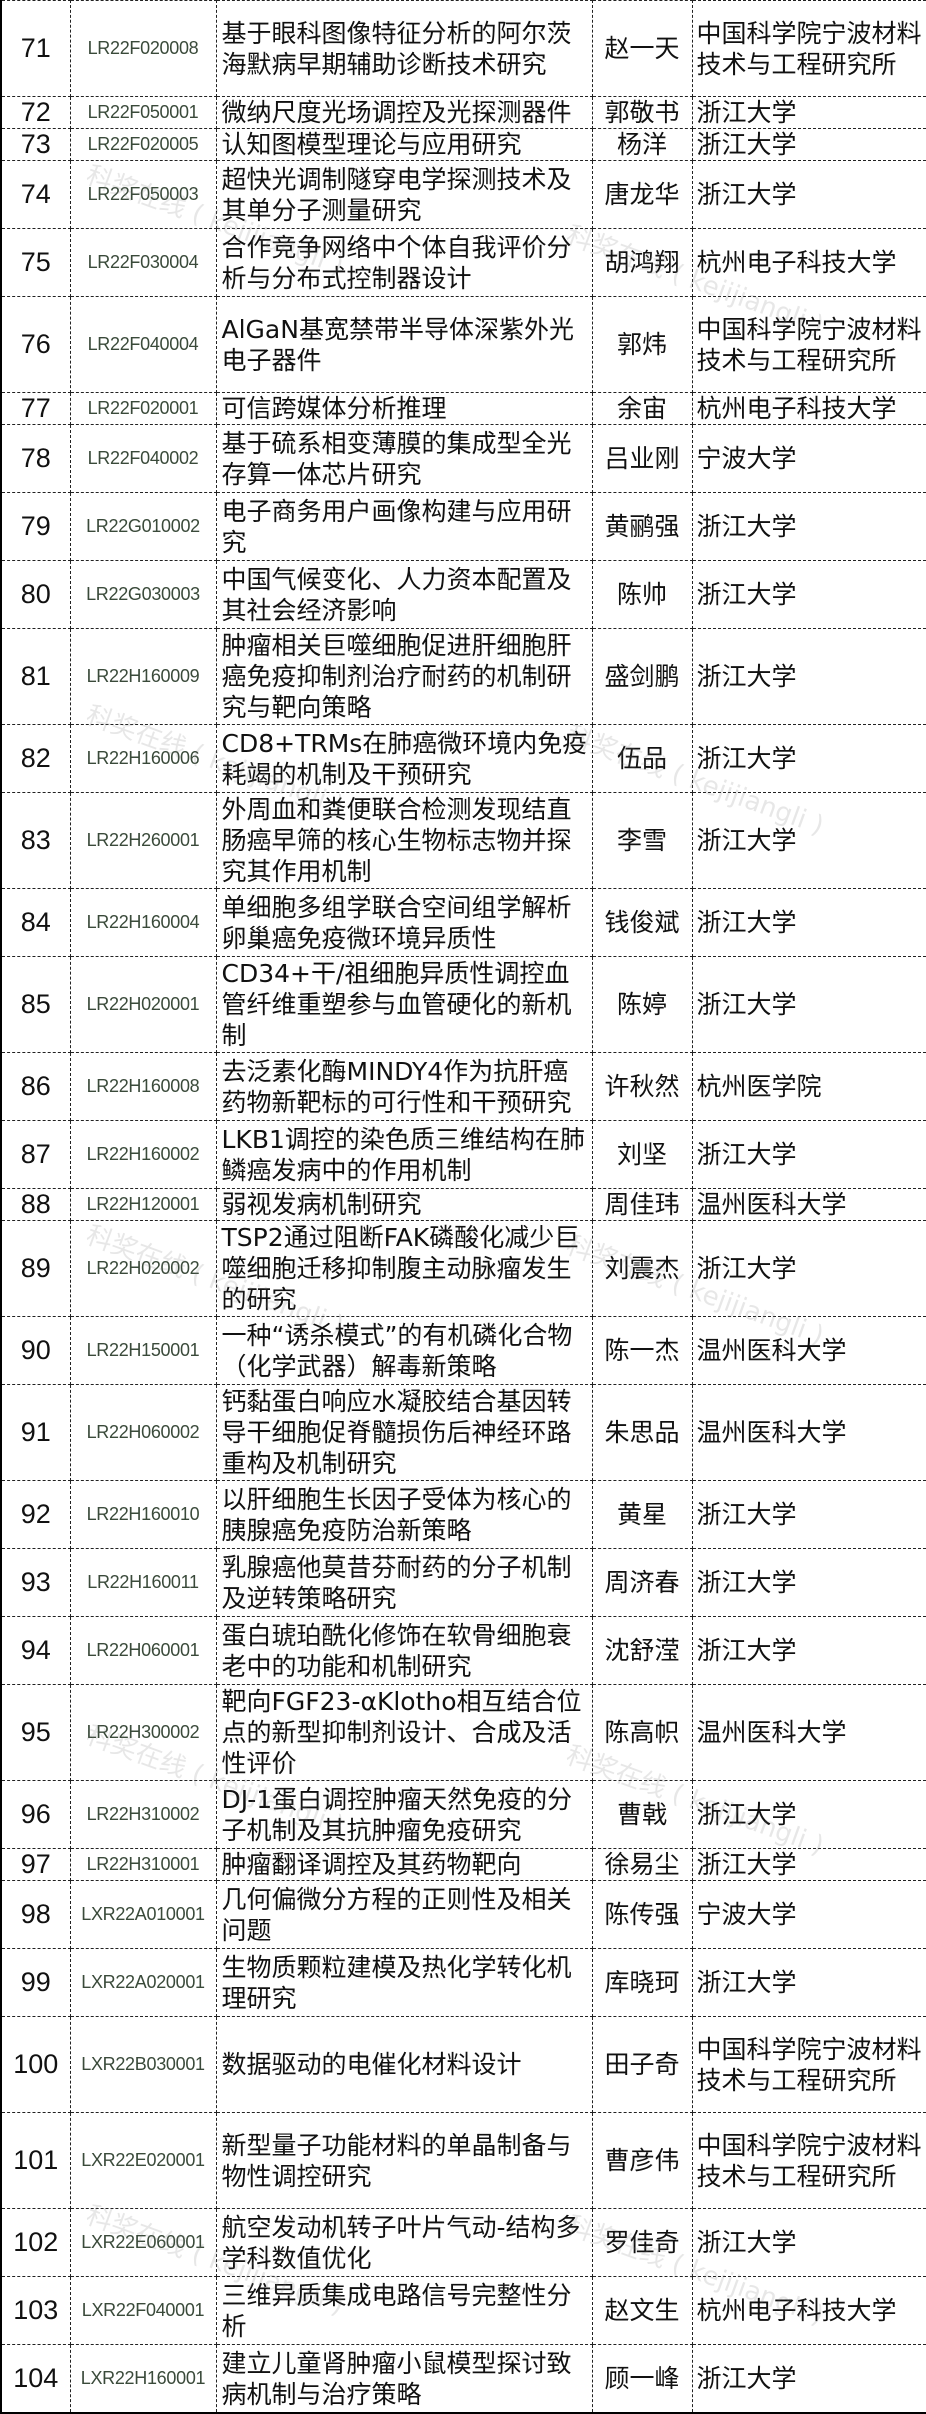 This screenshot has width=926, height=2414. I want to click on project-title-cell: 几何偏微分方程的正则性及相关问题, so click(404, 1914).